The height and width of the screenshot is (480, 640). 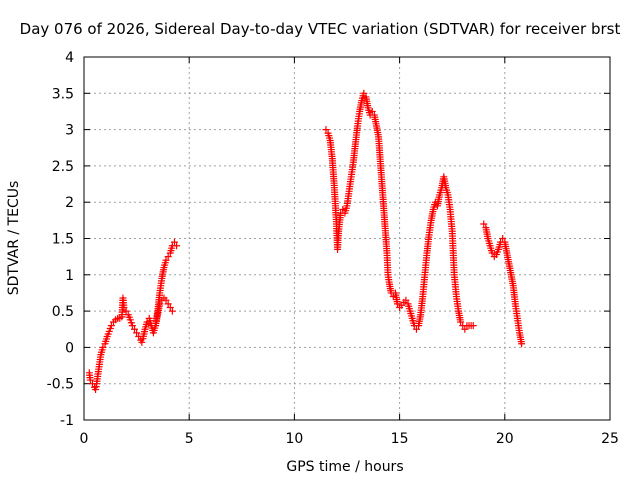 What do you see at coordinates (69, 276) in the screenshot?
I see `y-tick-label: 1` at bounding box center [69, 276].